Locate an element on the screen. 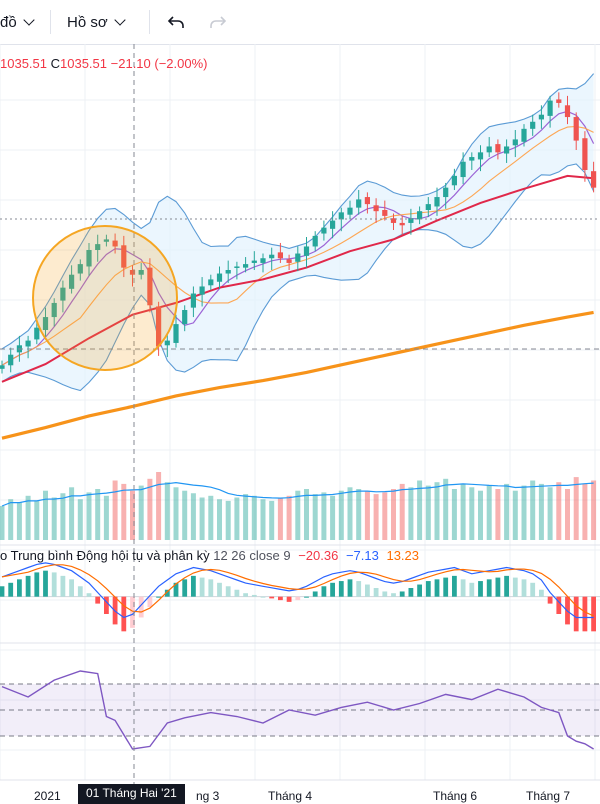  profile-menu: Hồ sơ is located at coordinates (96, 22).